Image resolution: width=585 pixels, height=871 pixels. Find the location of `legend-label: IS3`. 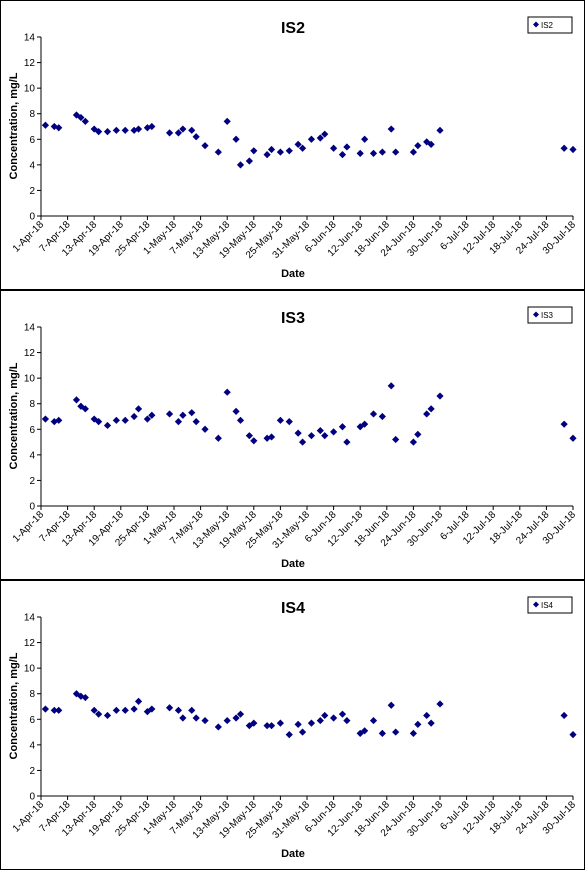

legend-label: IS3 is located at coordinates (547, 315).